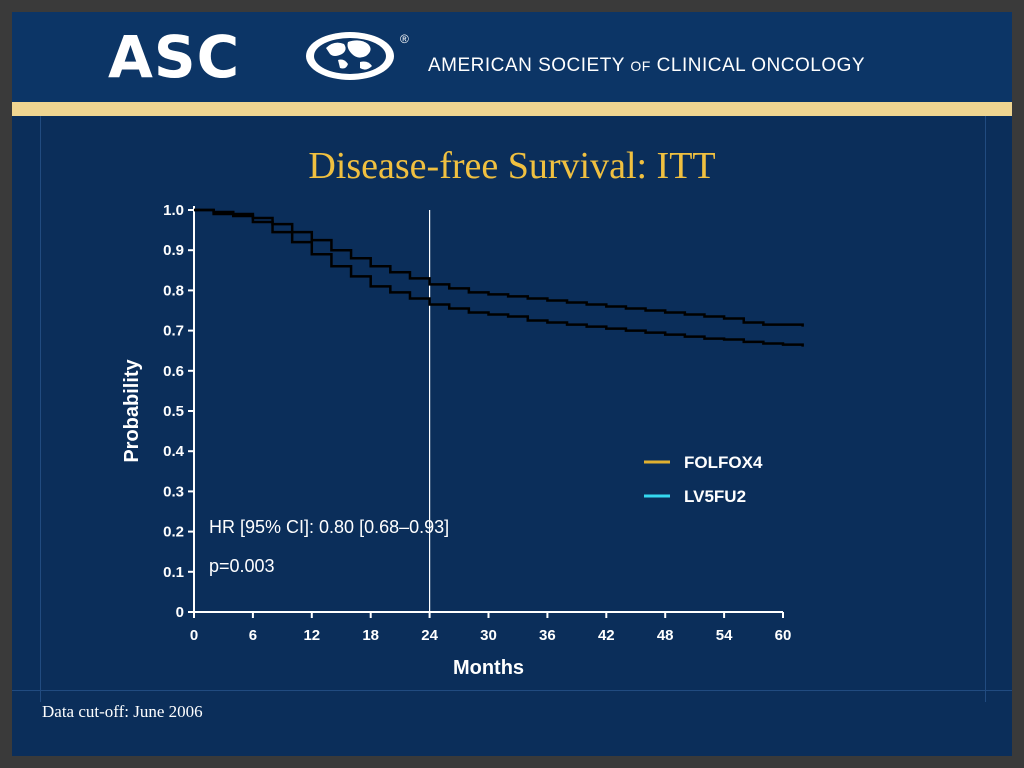 The width and height of the screenshot is (1024, 768). I want to click on footnote: Data cut-off: June 2006, so click(122, 711).